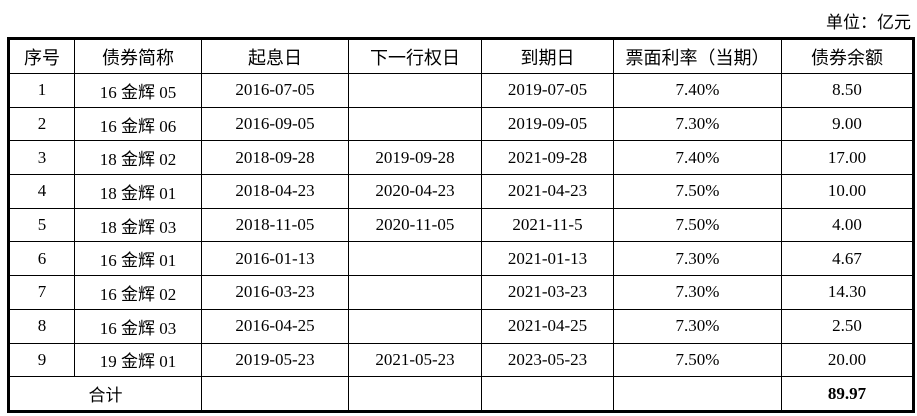 This screenshot has height=416, width=917. What do you see at coordinates (41, 90) in the screenshot?
I see `table-cell: 1` at bounding box center [41, 90].